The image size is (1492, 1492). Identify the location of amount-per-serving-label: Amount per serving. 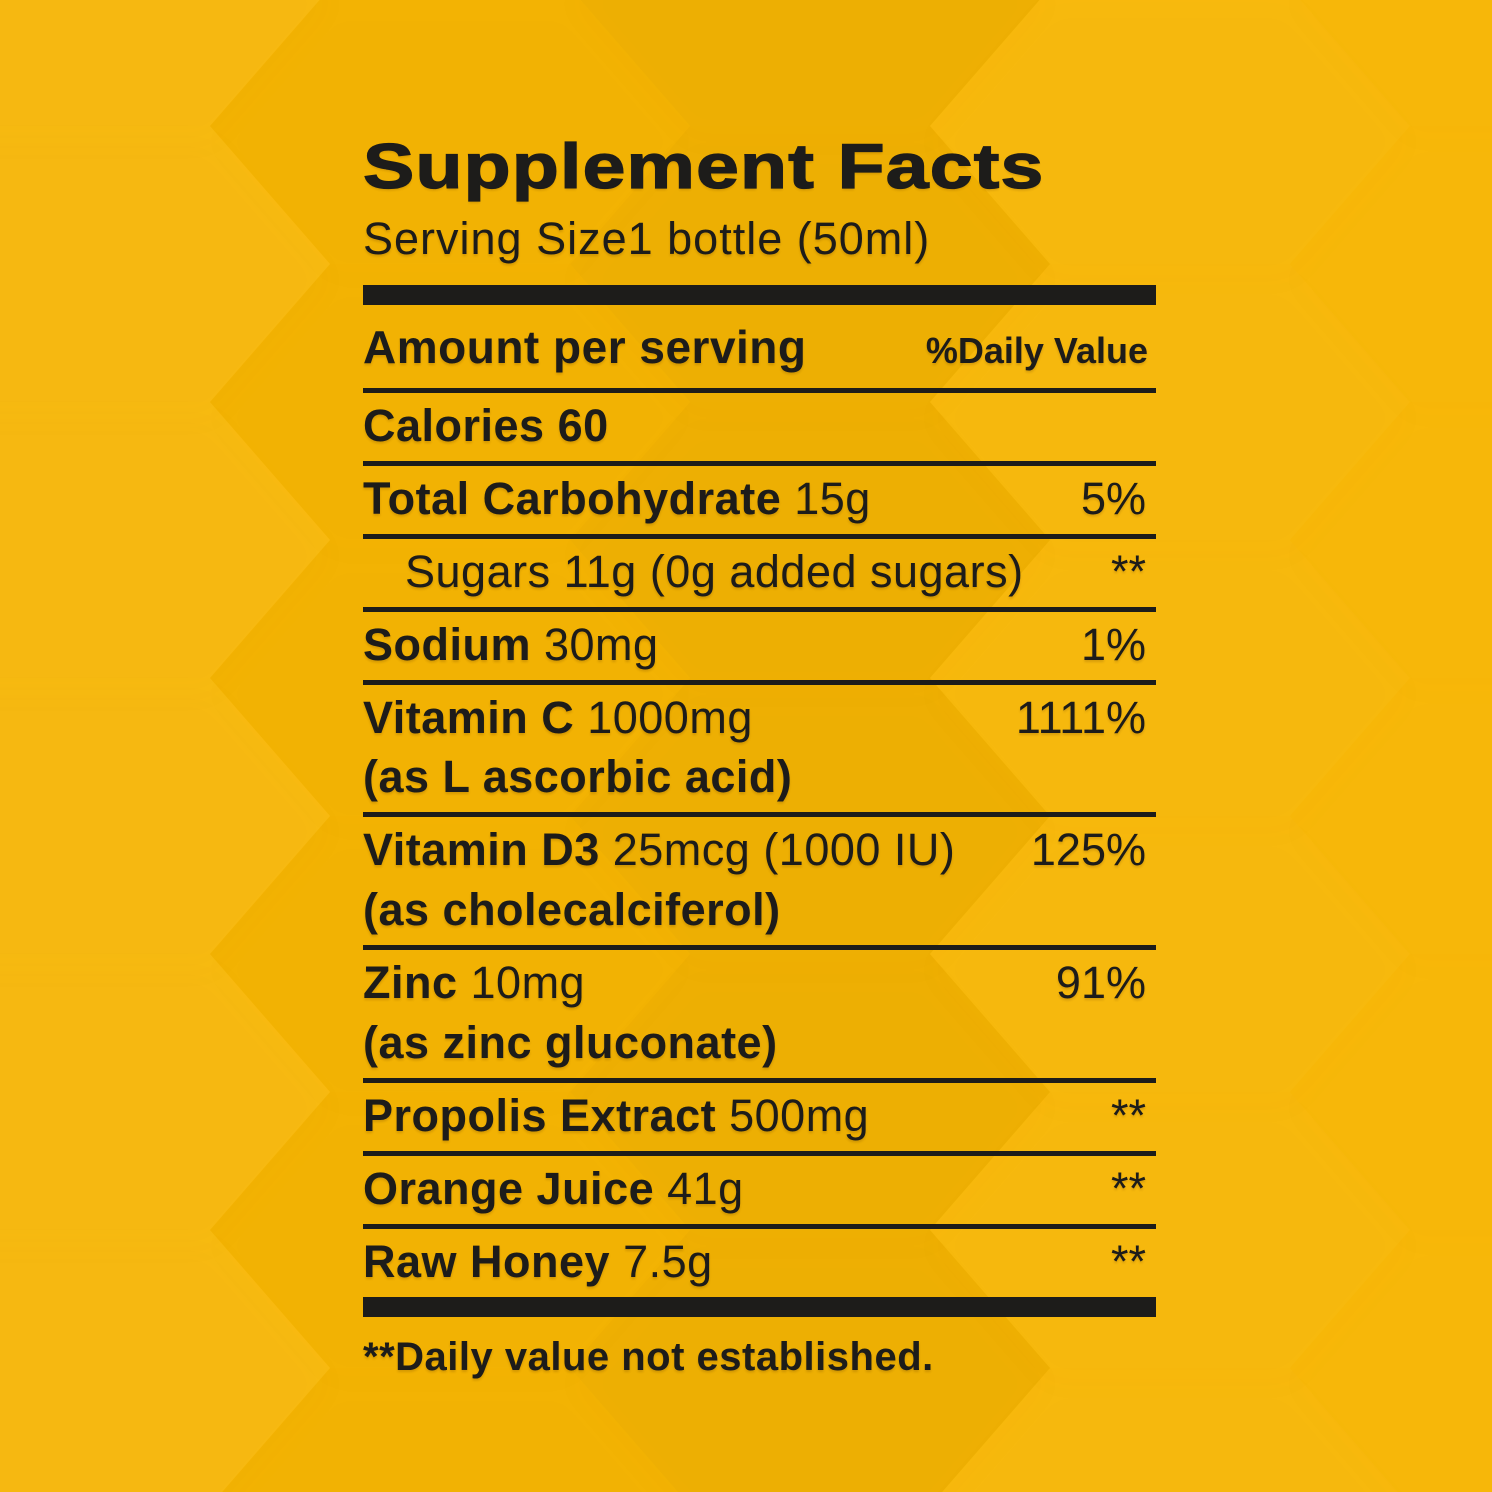
(585, 347).